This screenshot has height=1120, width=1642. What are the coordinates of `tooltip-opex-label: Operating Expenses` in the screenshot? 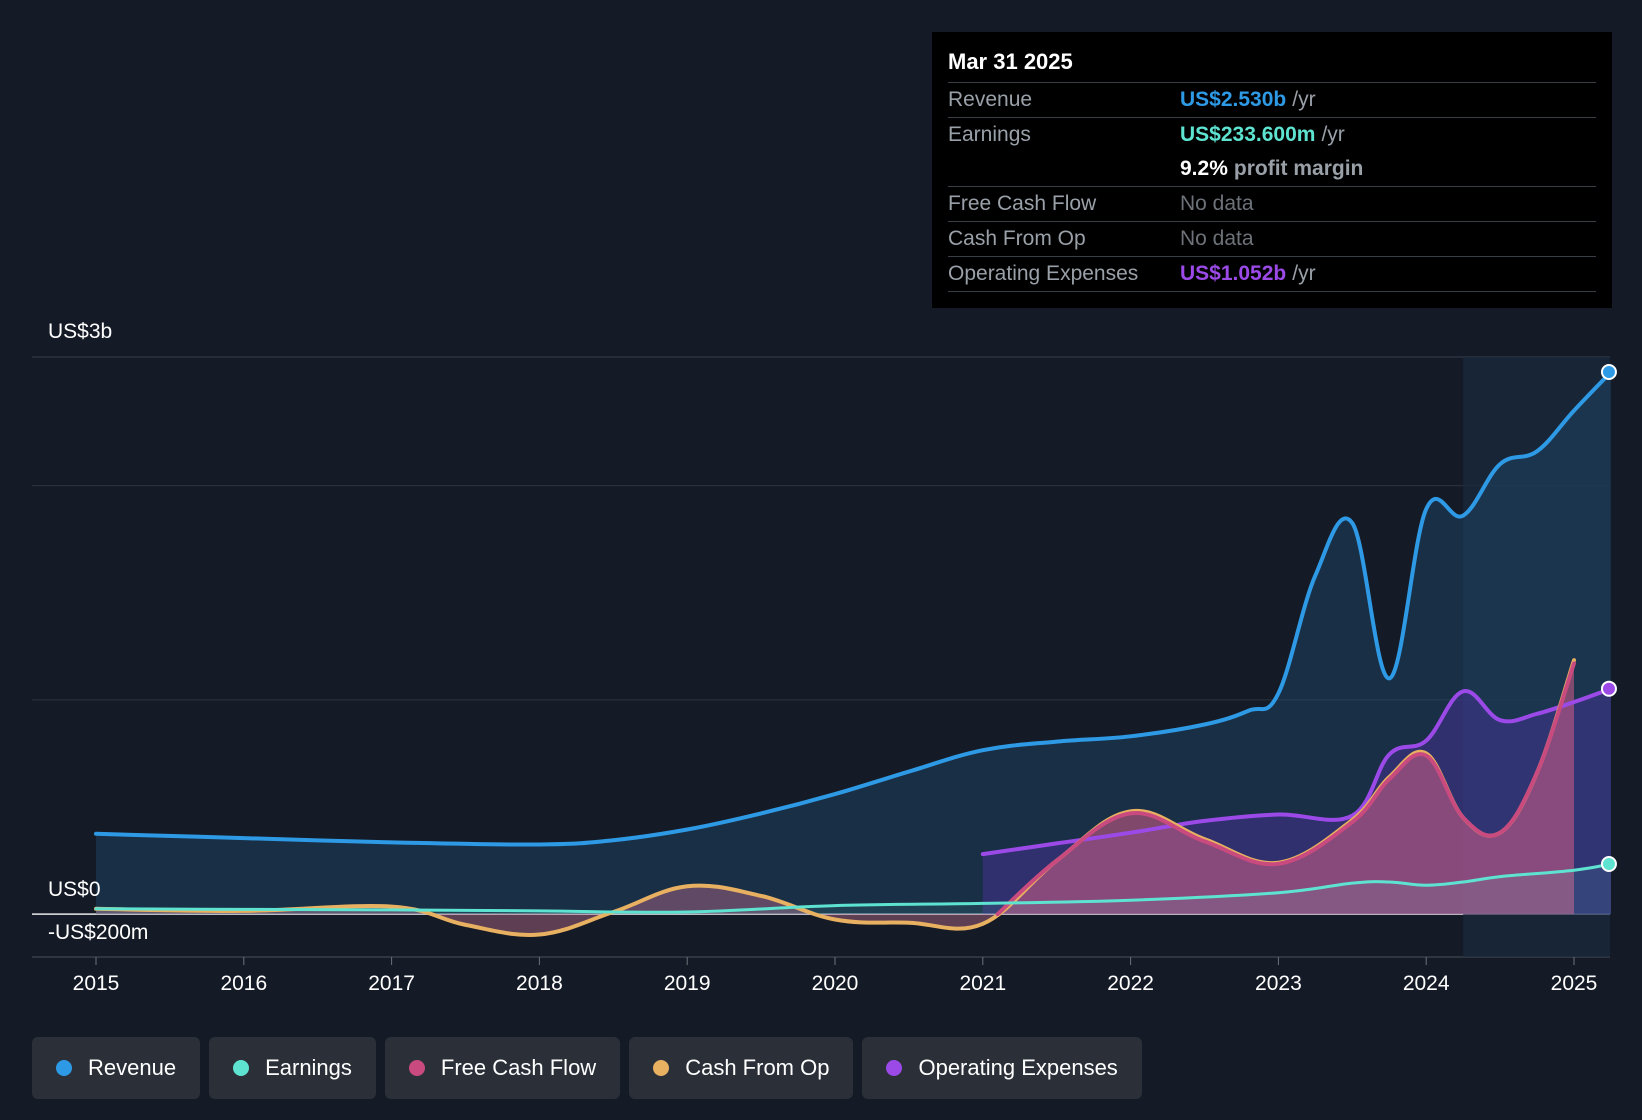 It's located at (1043, 273).